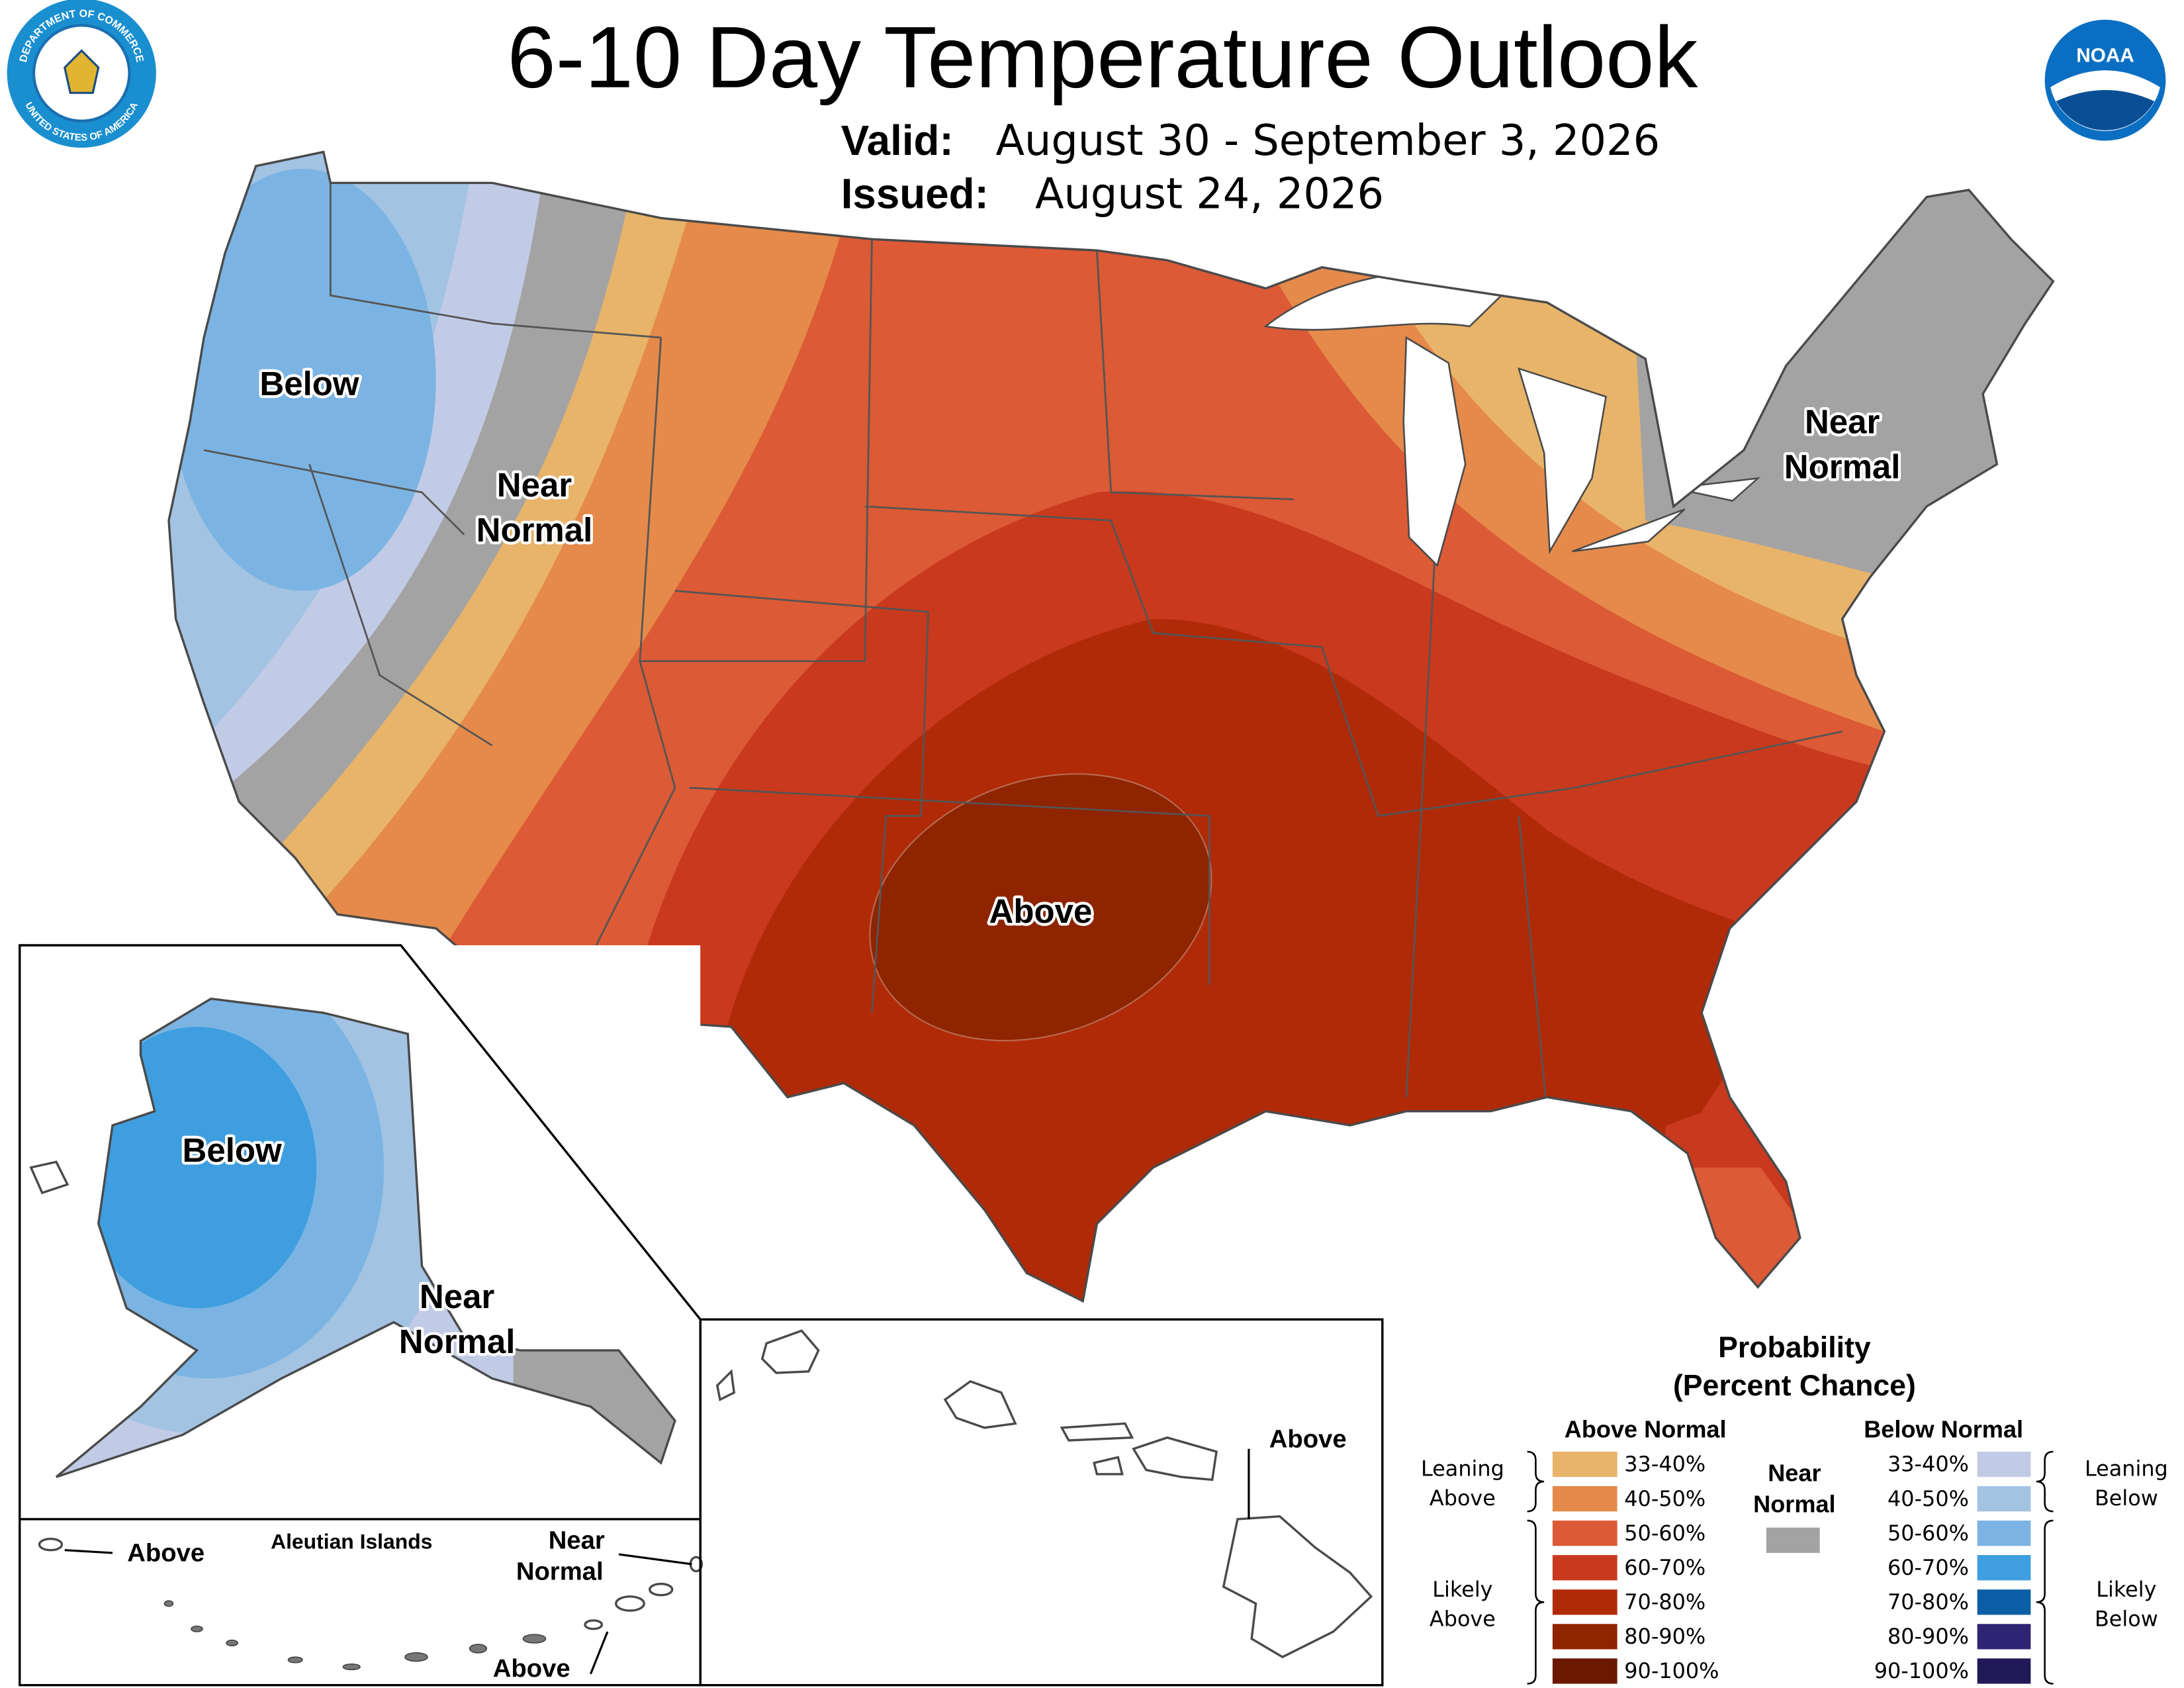 Image resolution: width=2184 pixels, height=1688 pixels. I want to click on legend-bracket-label: Likely Below, so click(2126, 1605).